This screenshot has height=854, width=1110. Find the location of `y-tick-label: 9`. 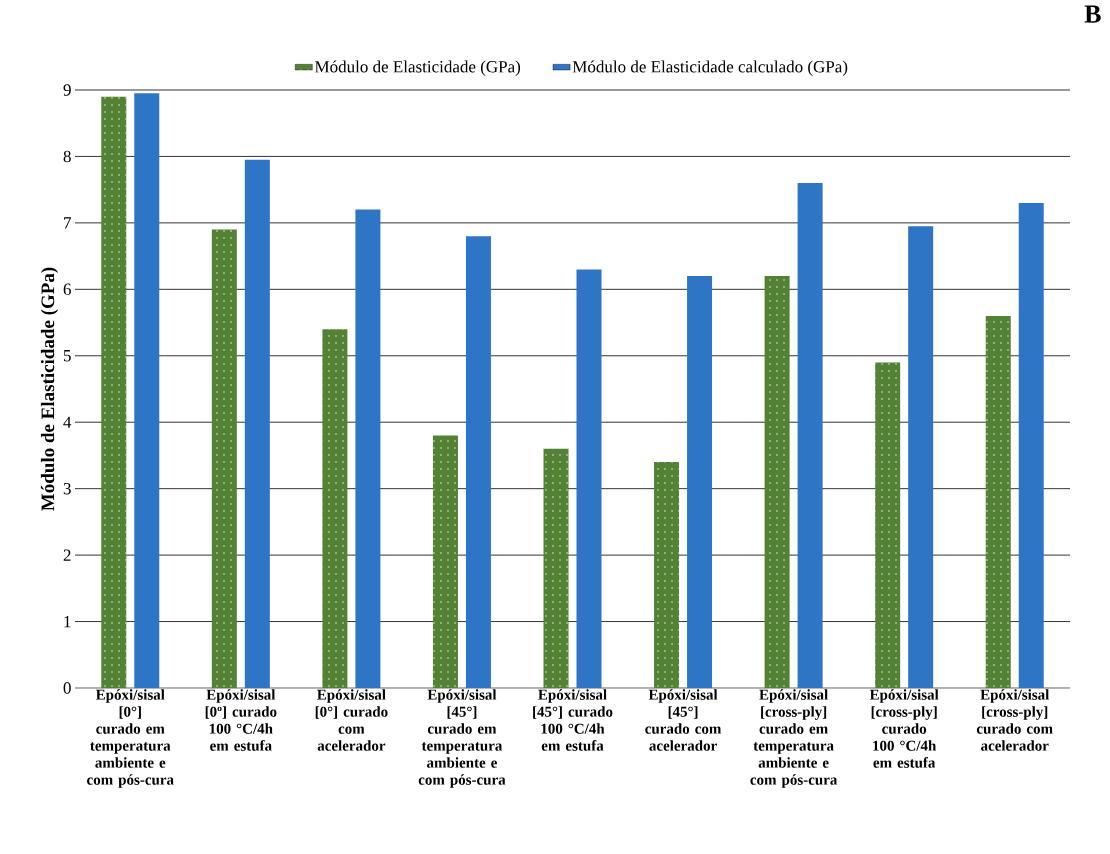

y-tick-label: 9 is located at coordinates (67, 90).